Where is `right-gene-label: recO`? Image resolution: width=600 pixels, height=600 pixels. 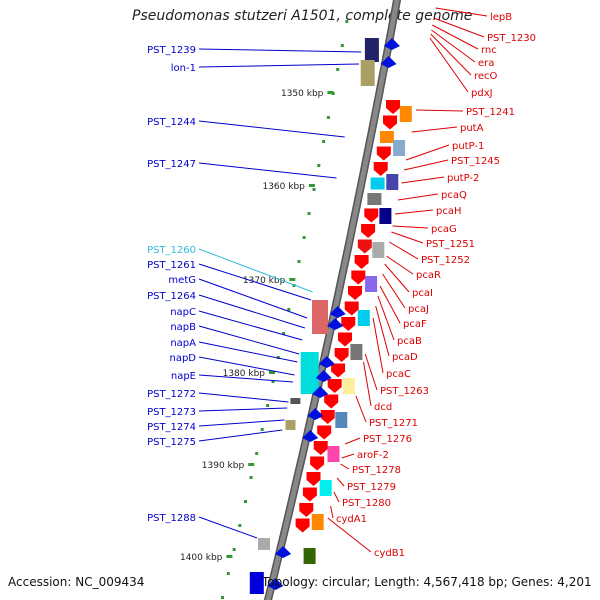
right-gene-label: recO is located at coordinates (486, 76).